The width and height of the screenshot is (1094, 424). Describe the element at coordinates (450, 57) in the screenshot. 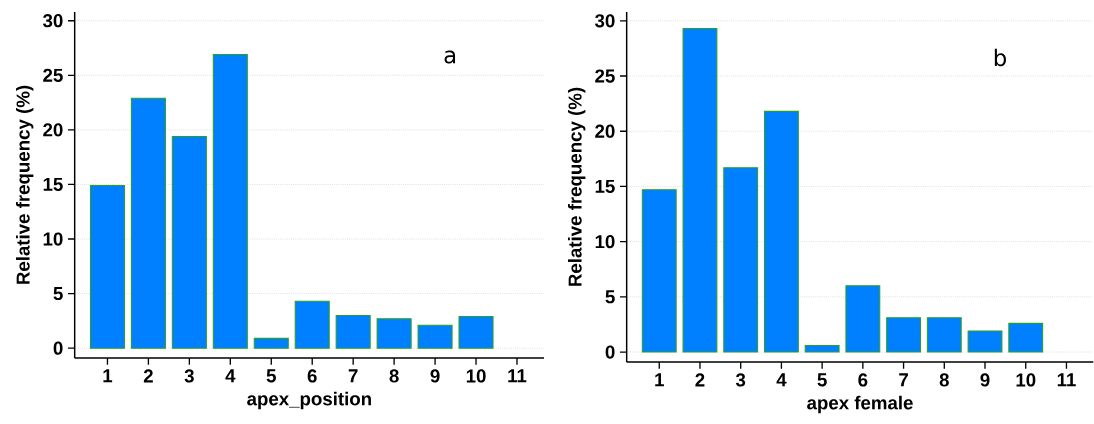

I see `annotation: a` at that location.